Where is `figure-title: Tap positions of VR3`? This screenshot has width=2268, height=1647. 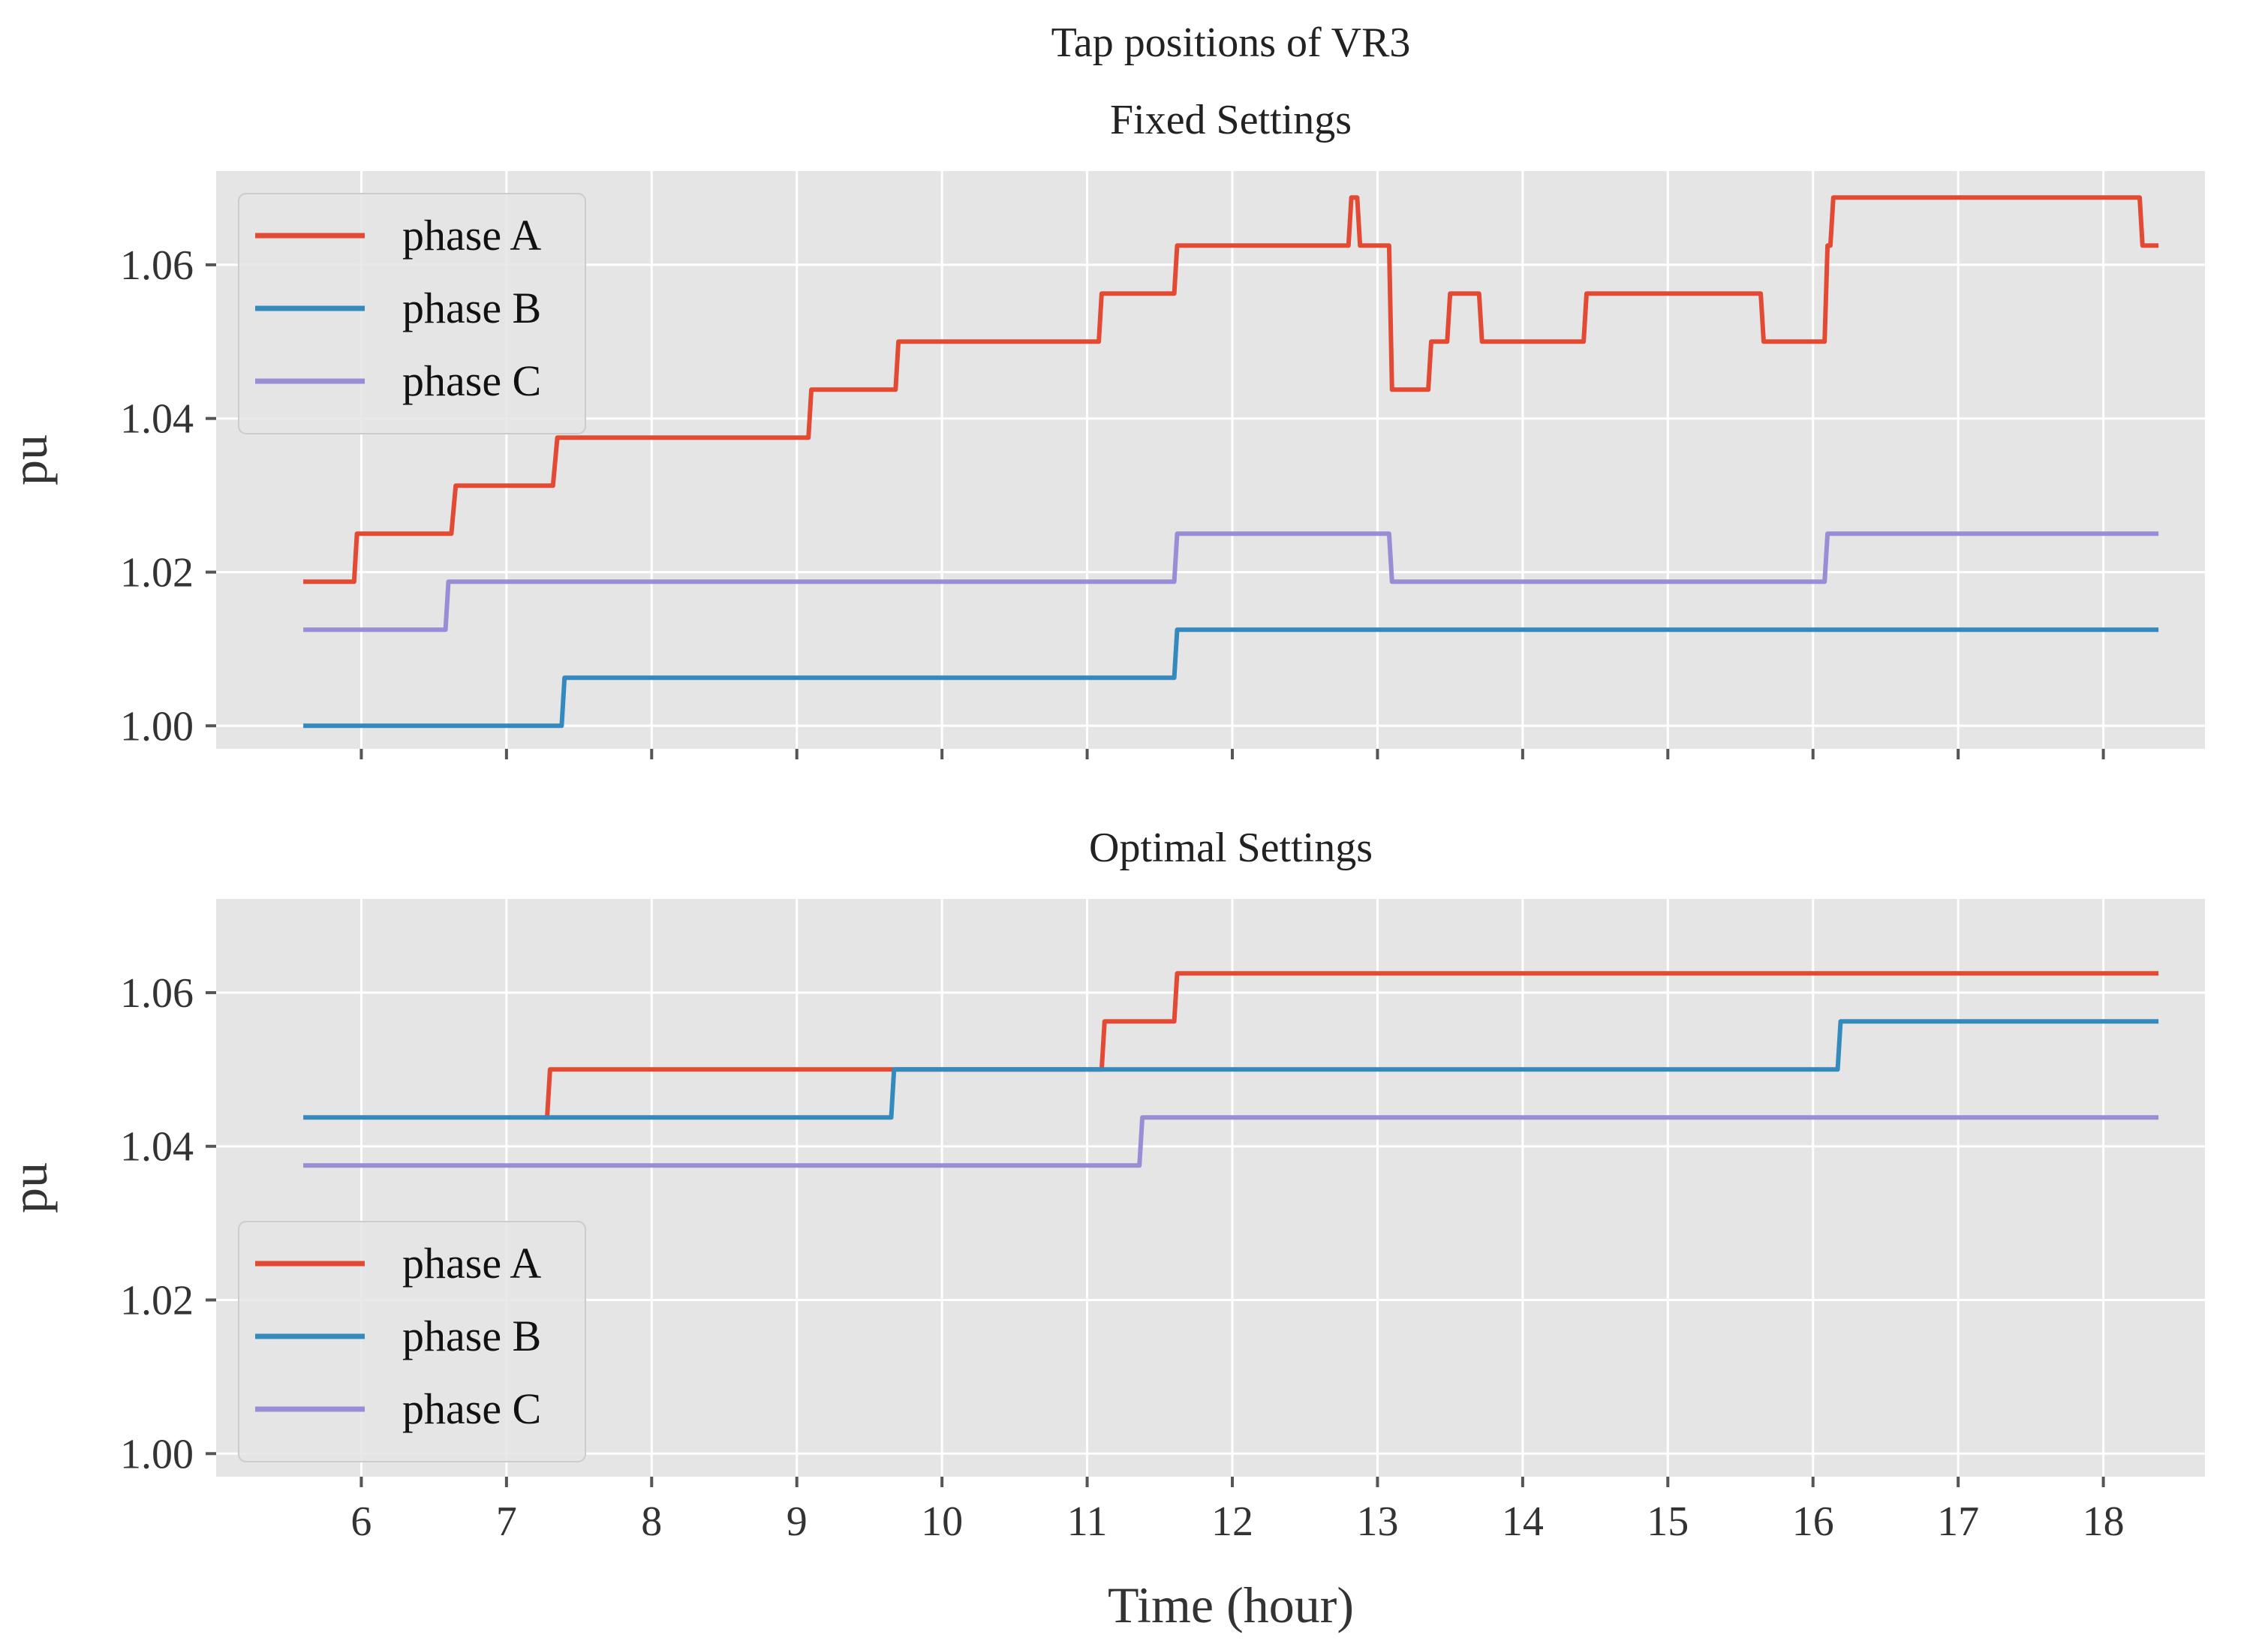 figure-title: Tap positions of VR3 is located at coordinates (1231, 43).